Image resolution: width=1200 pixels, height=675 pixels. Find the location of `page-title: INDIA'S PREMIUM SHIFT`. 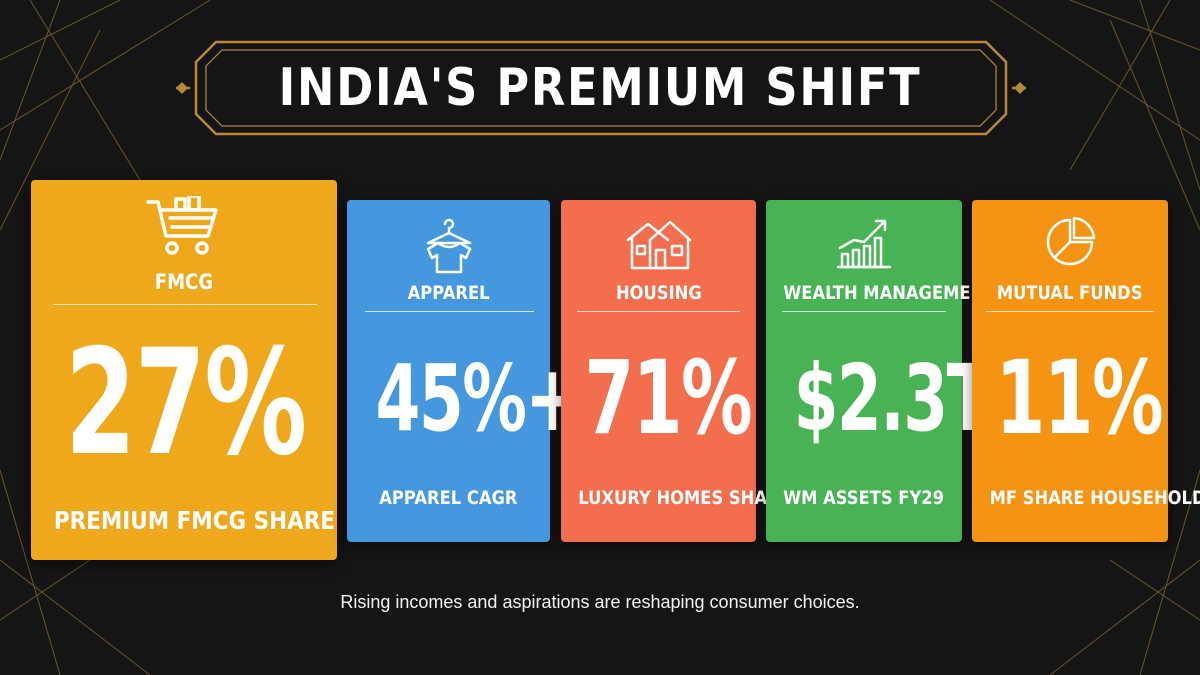

page-title: INDIA'S PREMIUM SHIFT is located at coordinates (600, 88).